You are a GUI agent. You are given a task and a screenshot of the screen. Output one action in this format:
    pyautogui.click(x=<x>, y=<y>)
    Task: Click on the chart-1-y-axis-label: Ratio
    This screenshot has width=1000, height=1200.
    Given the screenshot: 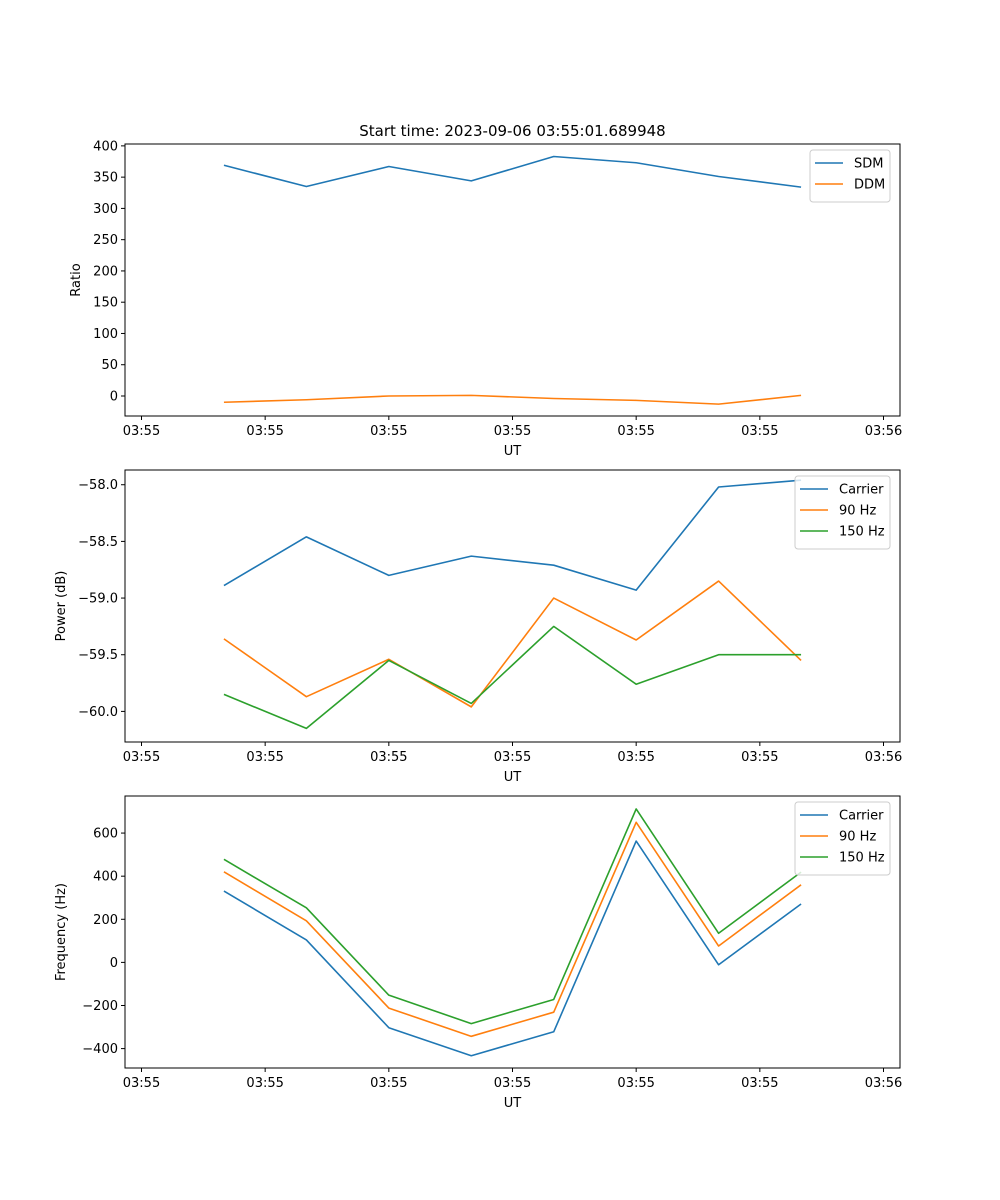 What is the action you would take?
    pyautogui.click(x=76, y=279)
    